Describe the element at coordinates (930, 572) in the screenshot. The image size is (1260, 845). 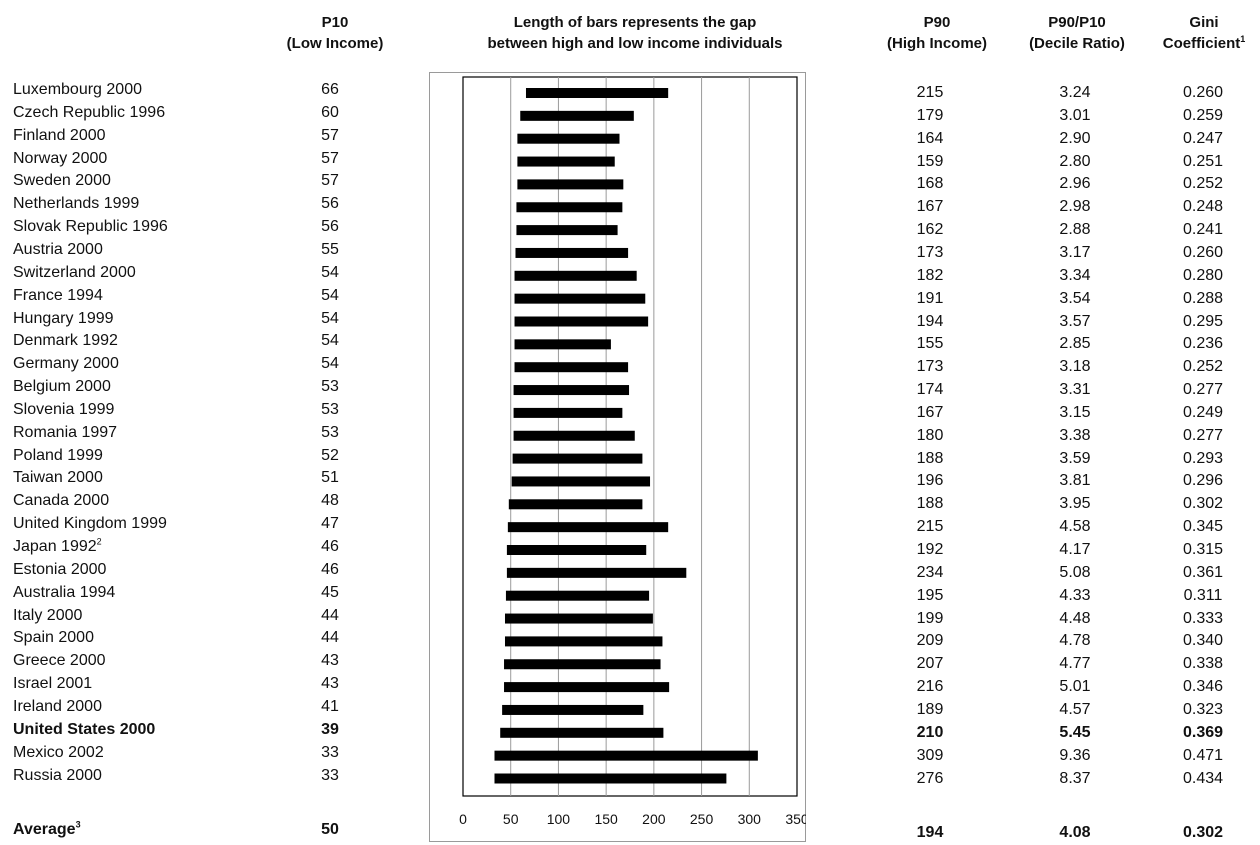
I see `p90-value: 234` at that location.